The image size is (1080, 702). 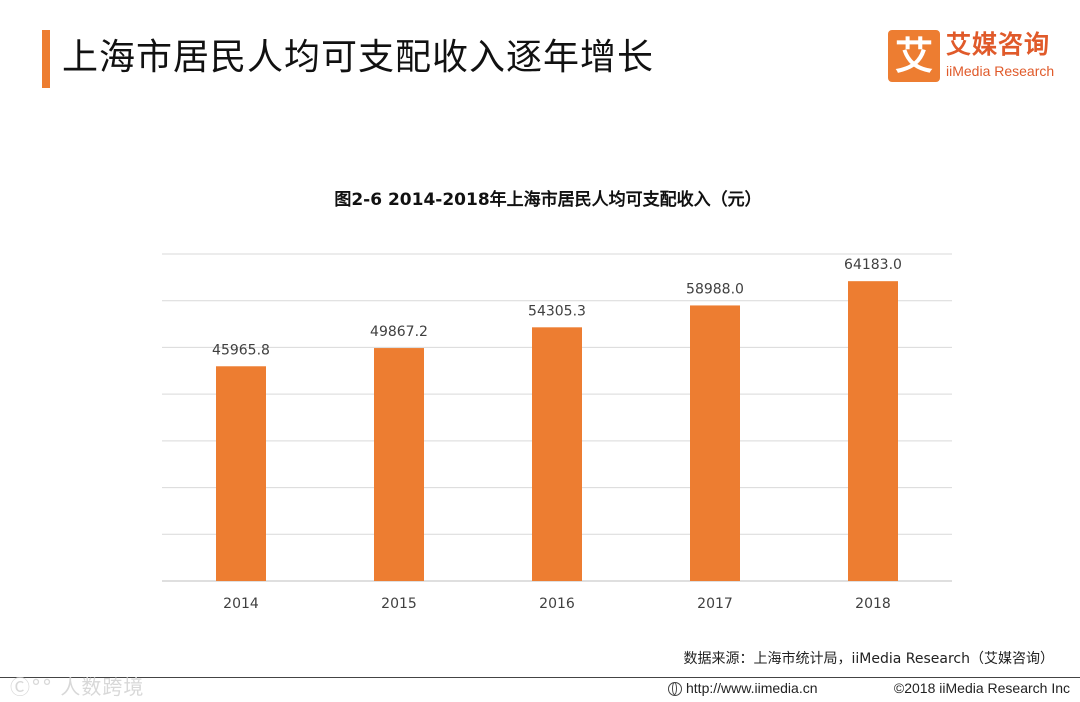 What do you see at coordinates (675, 689) in the screenshot?
I see `globe-icon` at bounding box center [675, 689].